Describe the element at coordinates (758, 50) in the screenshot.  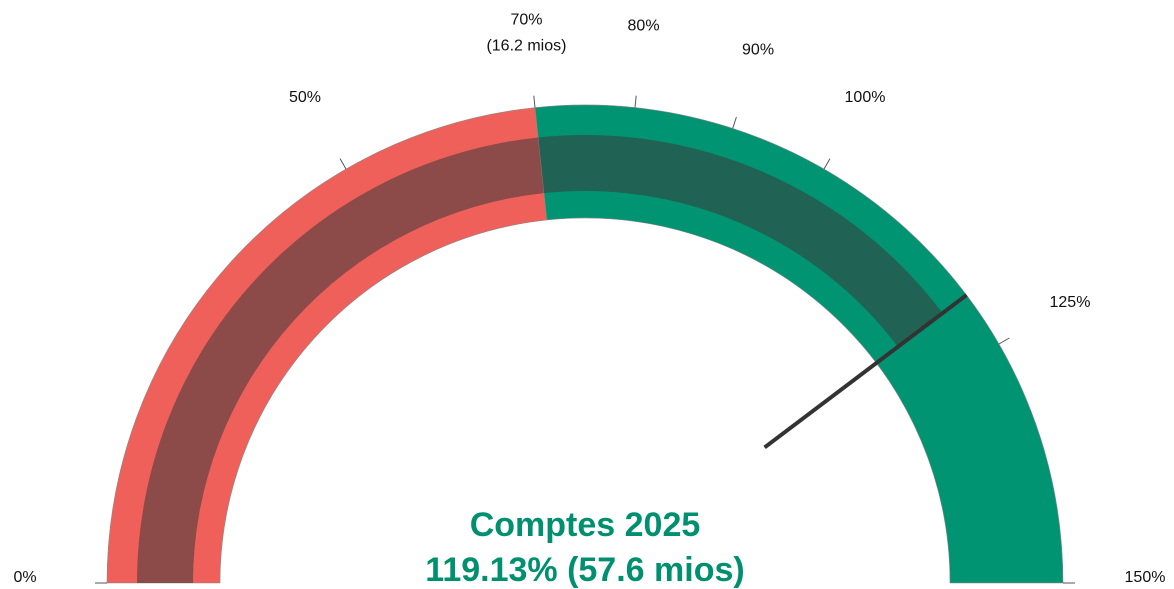
I see `tick-label: 90%` at that location.